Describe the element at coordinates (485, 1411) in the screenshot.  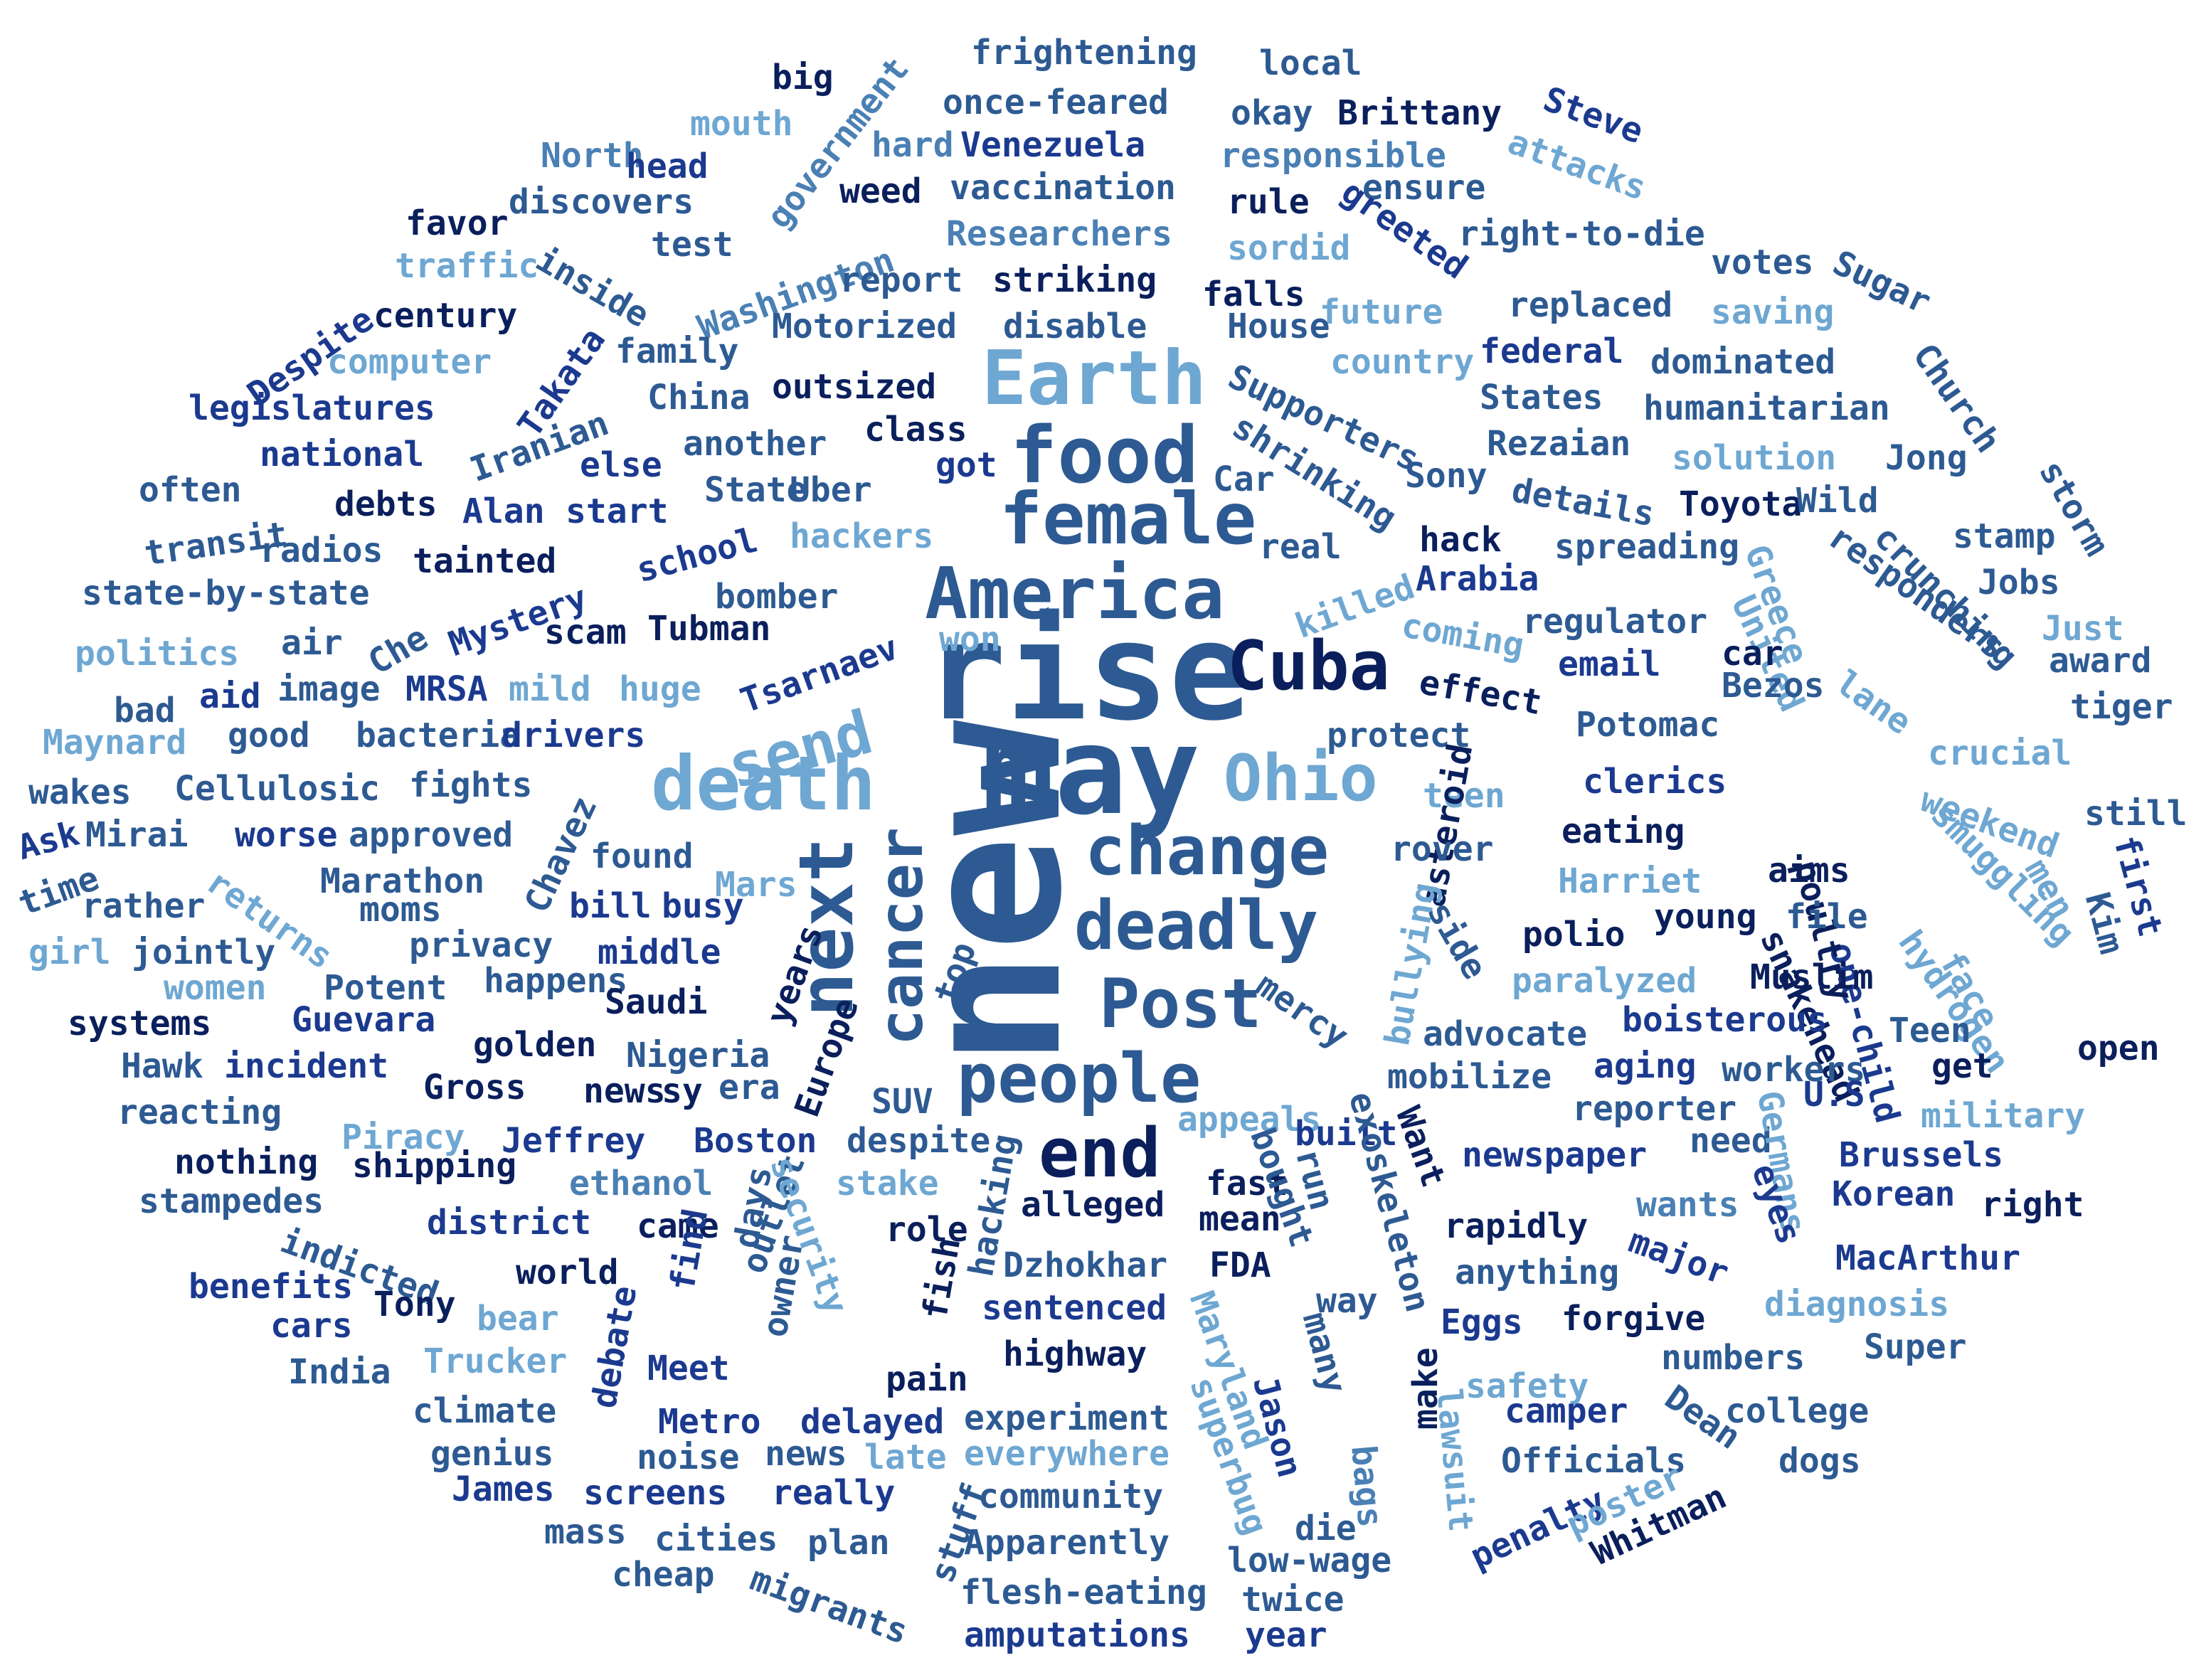
I see `word-cloud-term: climate` at that location.